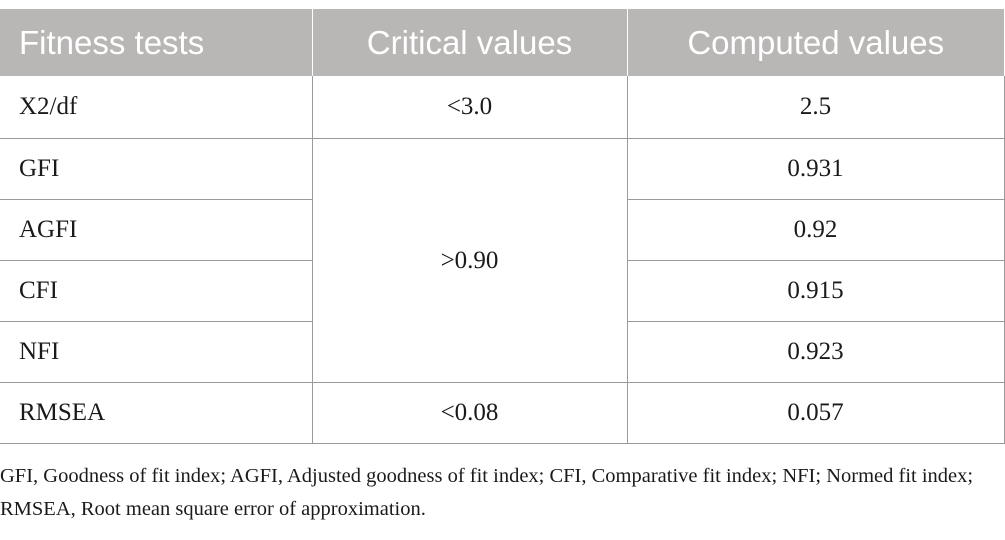  Describe the element at coordinates (815, 42) in the screenshot. I see `header-computed-values: Computed values` at that location.